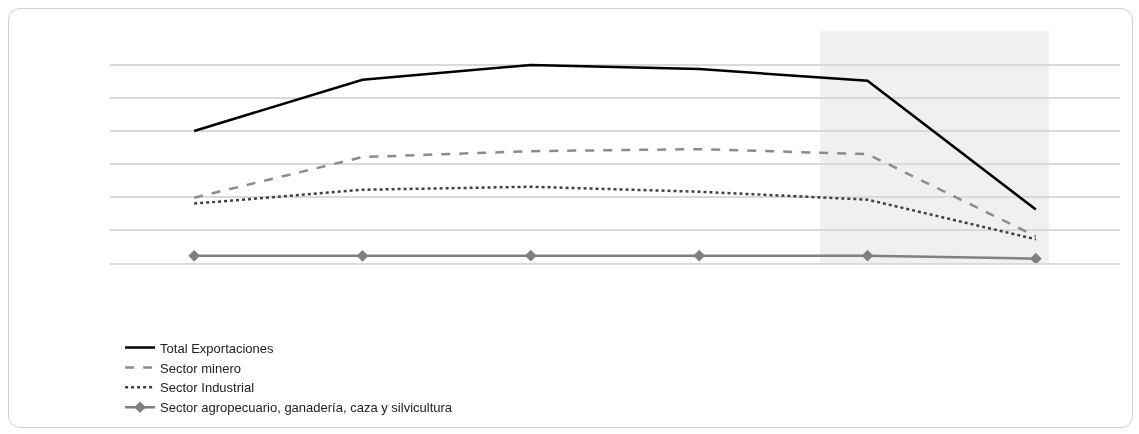 This screenshot has width=1139, height=434. What do you see at coordinates (201, 368) in the screenshot?
I see `legend-label: Sector minero` at bounding box center [201, 368].